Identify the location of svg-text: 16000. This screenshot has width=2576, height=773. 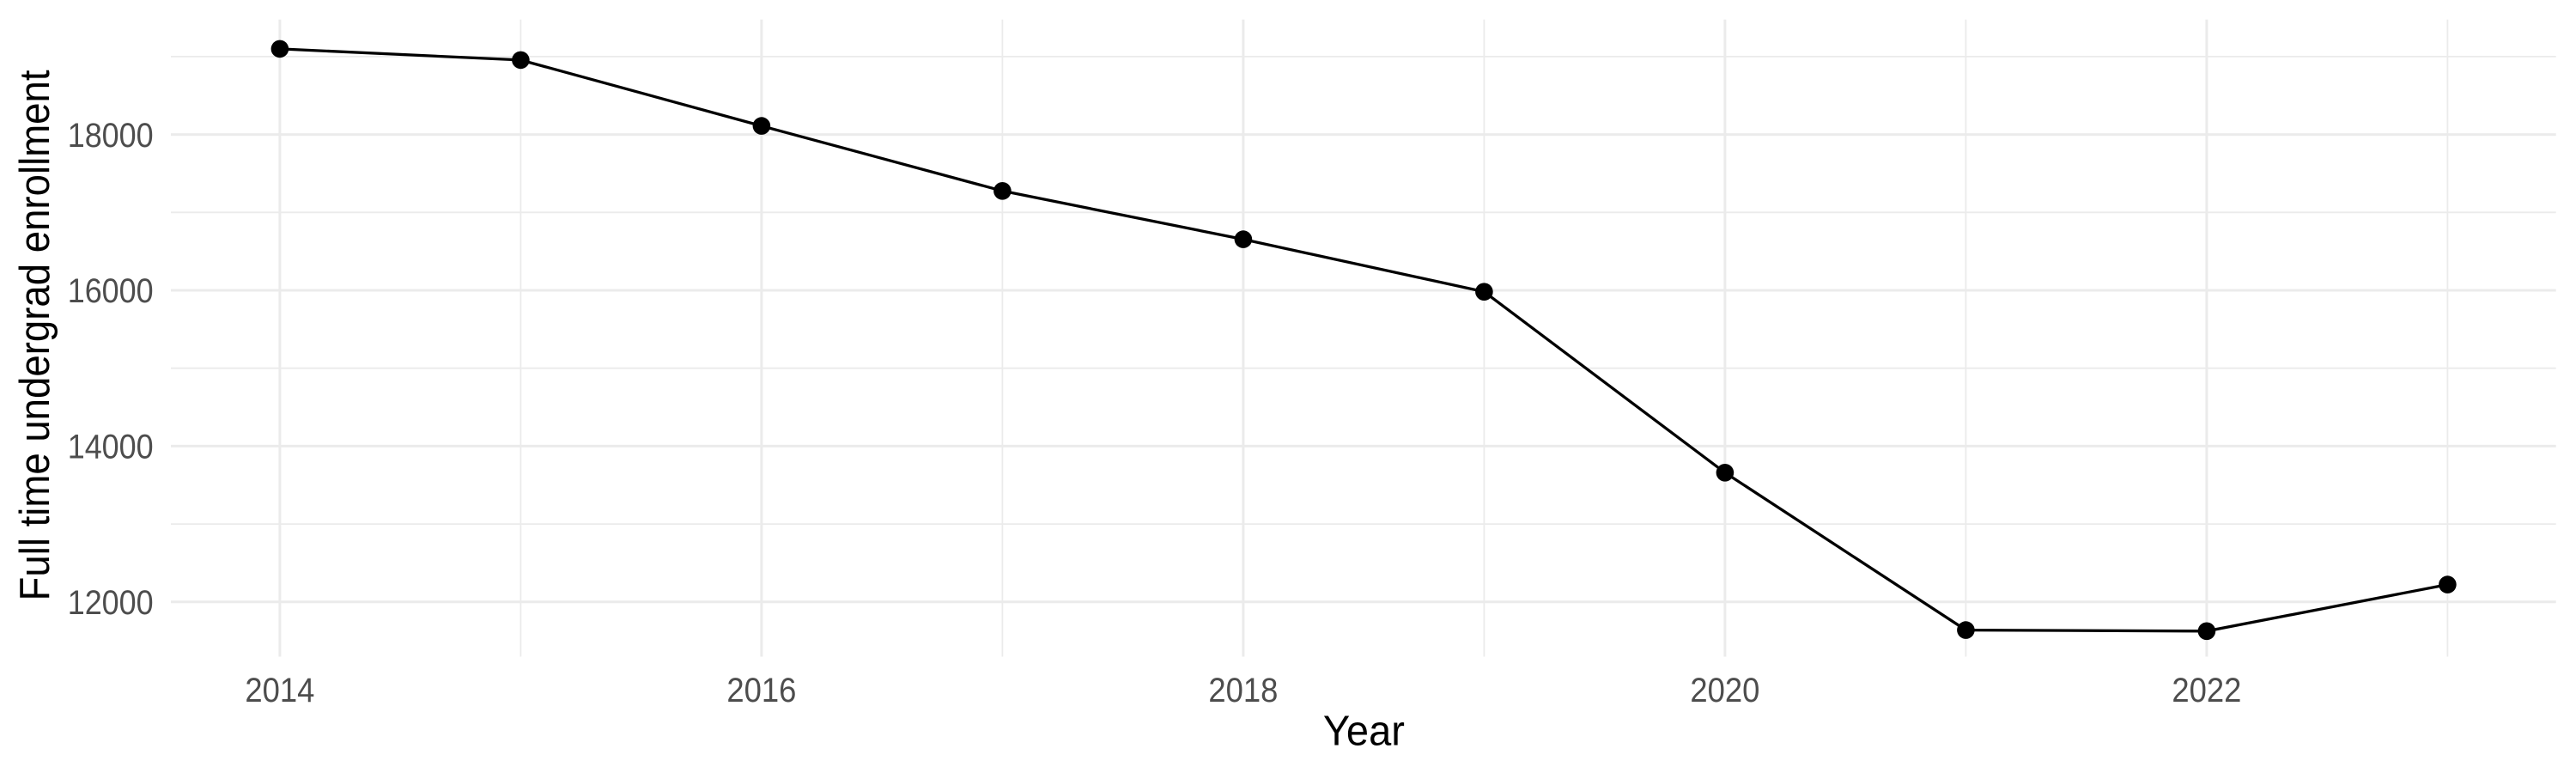
(111, 291).